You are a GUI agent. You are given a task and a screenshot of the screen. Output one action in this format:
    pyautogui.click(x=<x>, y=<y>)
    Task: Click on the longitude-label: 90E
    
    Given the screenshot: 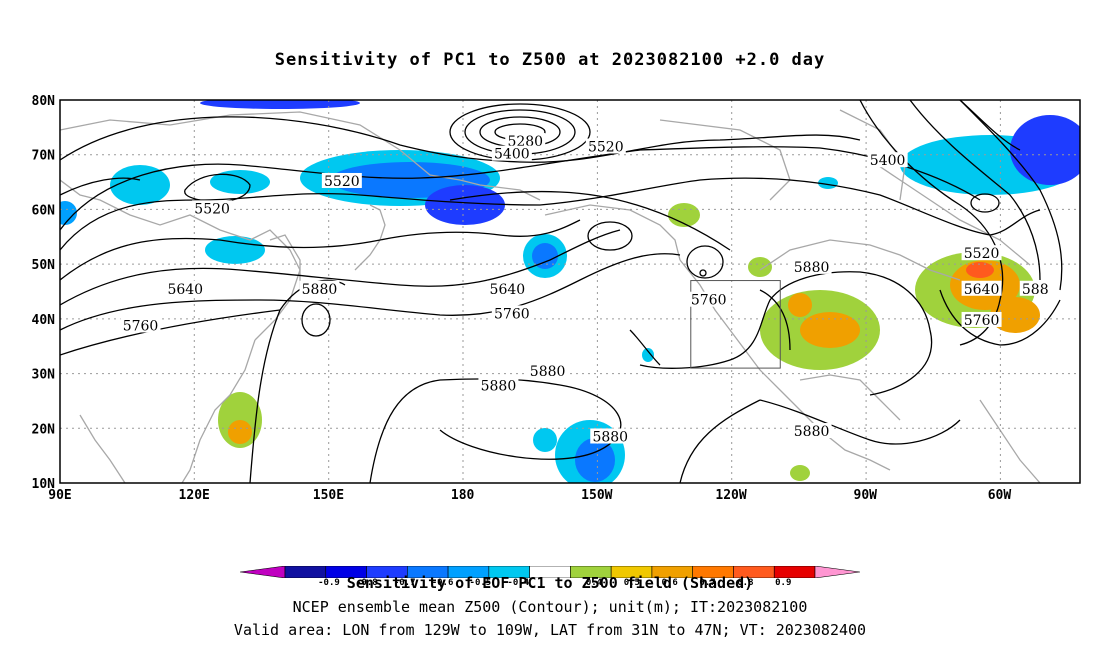 What is the action you would take?
    pyautogui.click(x=59, y=495)
    